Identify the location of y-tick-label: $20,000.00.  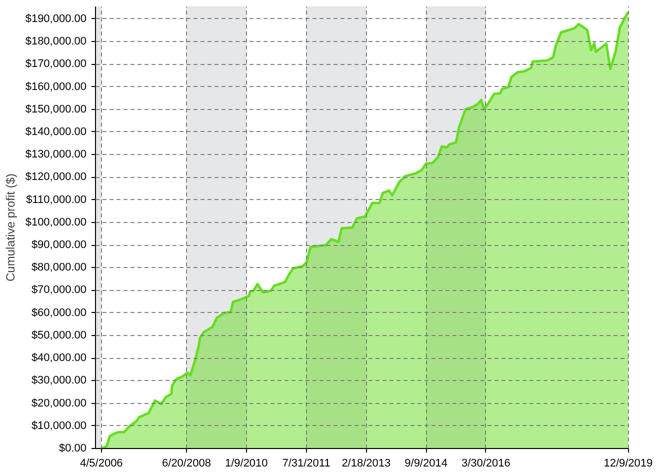
(59, 403).